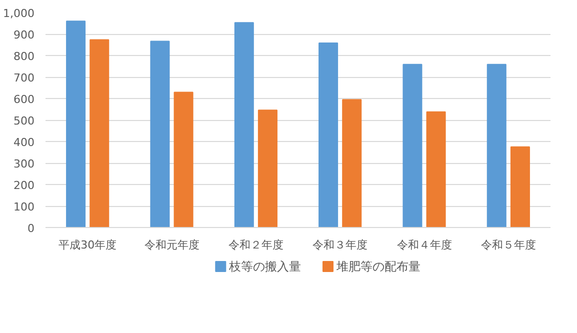 This screenshot has width=577, height=333. What do you see at coordinates (508, 245) in the screenshot?
I see `x-tick-label: 令和５年度` at bounding box center [508, 245].